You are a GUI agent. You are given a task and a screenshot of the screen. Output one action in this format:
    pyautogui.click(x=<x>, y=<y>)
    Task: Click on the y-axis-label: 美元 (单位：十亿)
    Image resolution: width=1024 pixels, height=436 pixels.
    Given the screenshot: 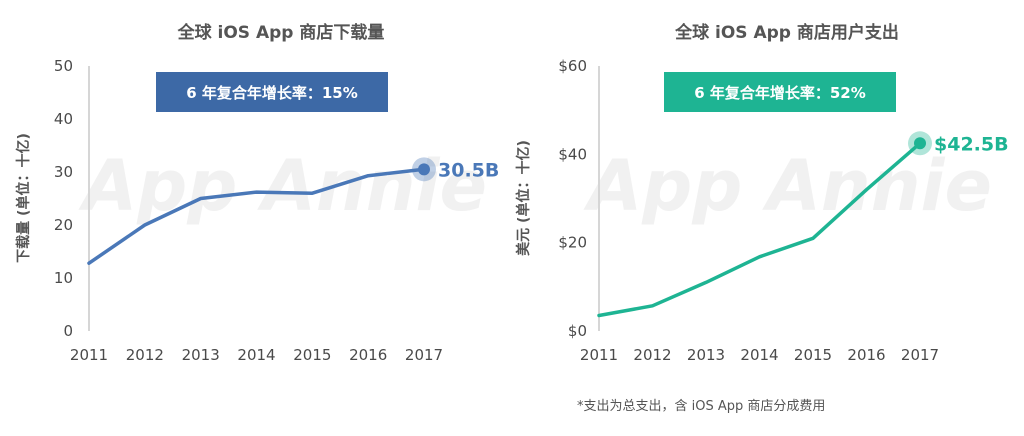 What is the action you would take?
    pyautogui.click(x=523, y=198)
    